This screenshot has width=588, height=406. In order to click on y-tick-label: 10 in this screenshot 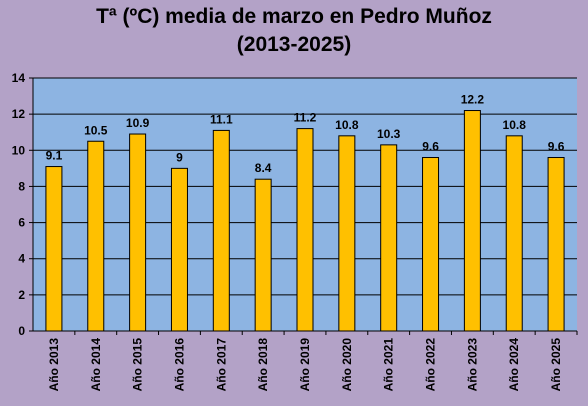, I will do `click(19, 150)`.